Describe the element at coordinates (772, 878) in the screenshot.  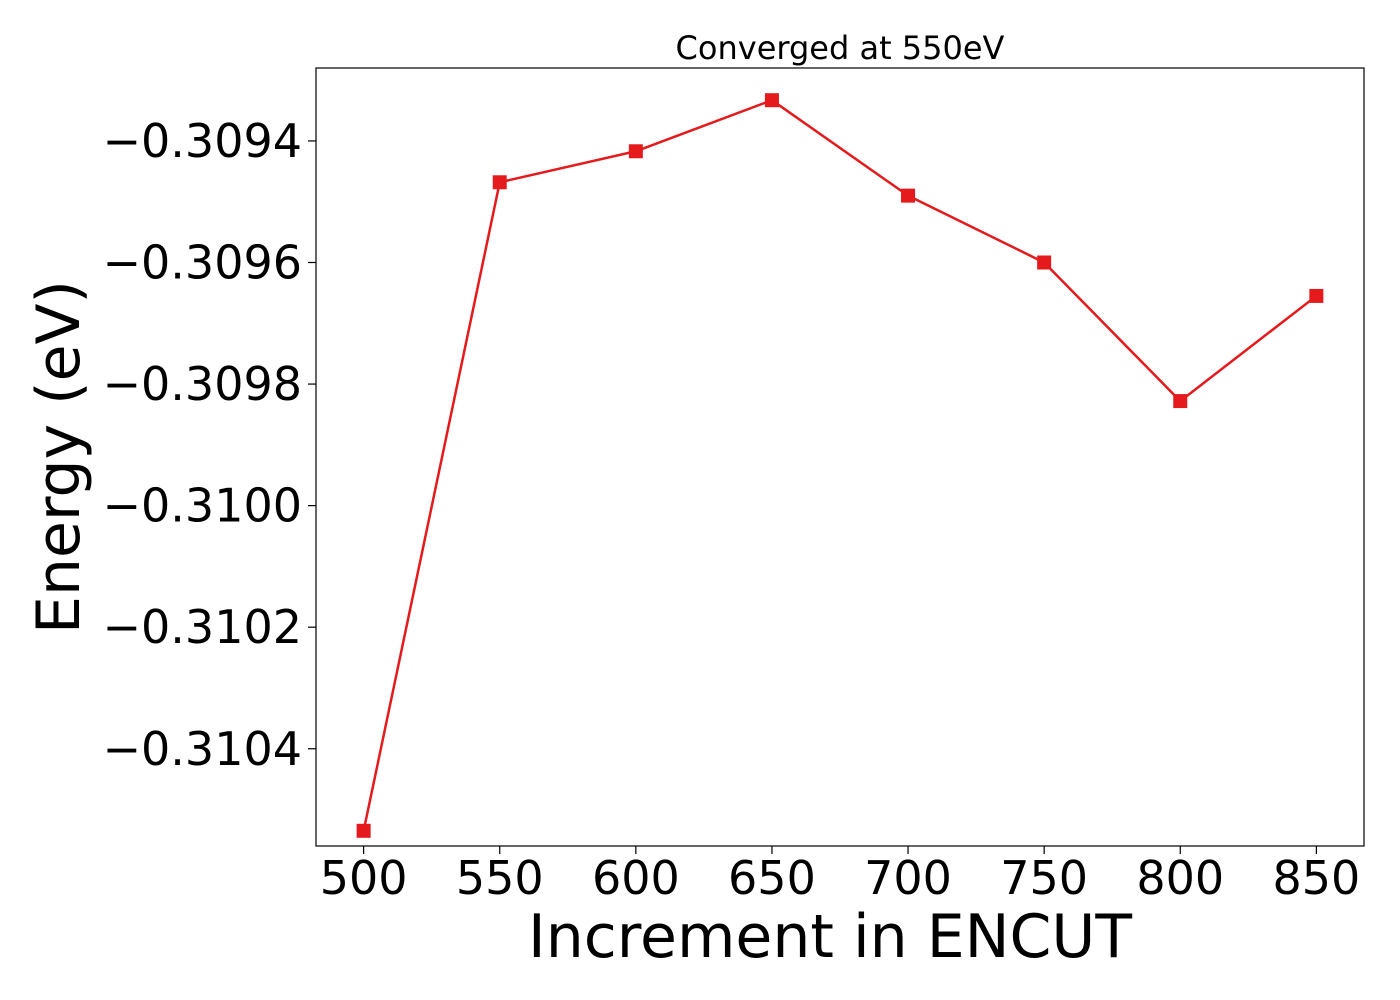
I see `x-tick-label: 650` at that location.